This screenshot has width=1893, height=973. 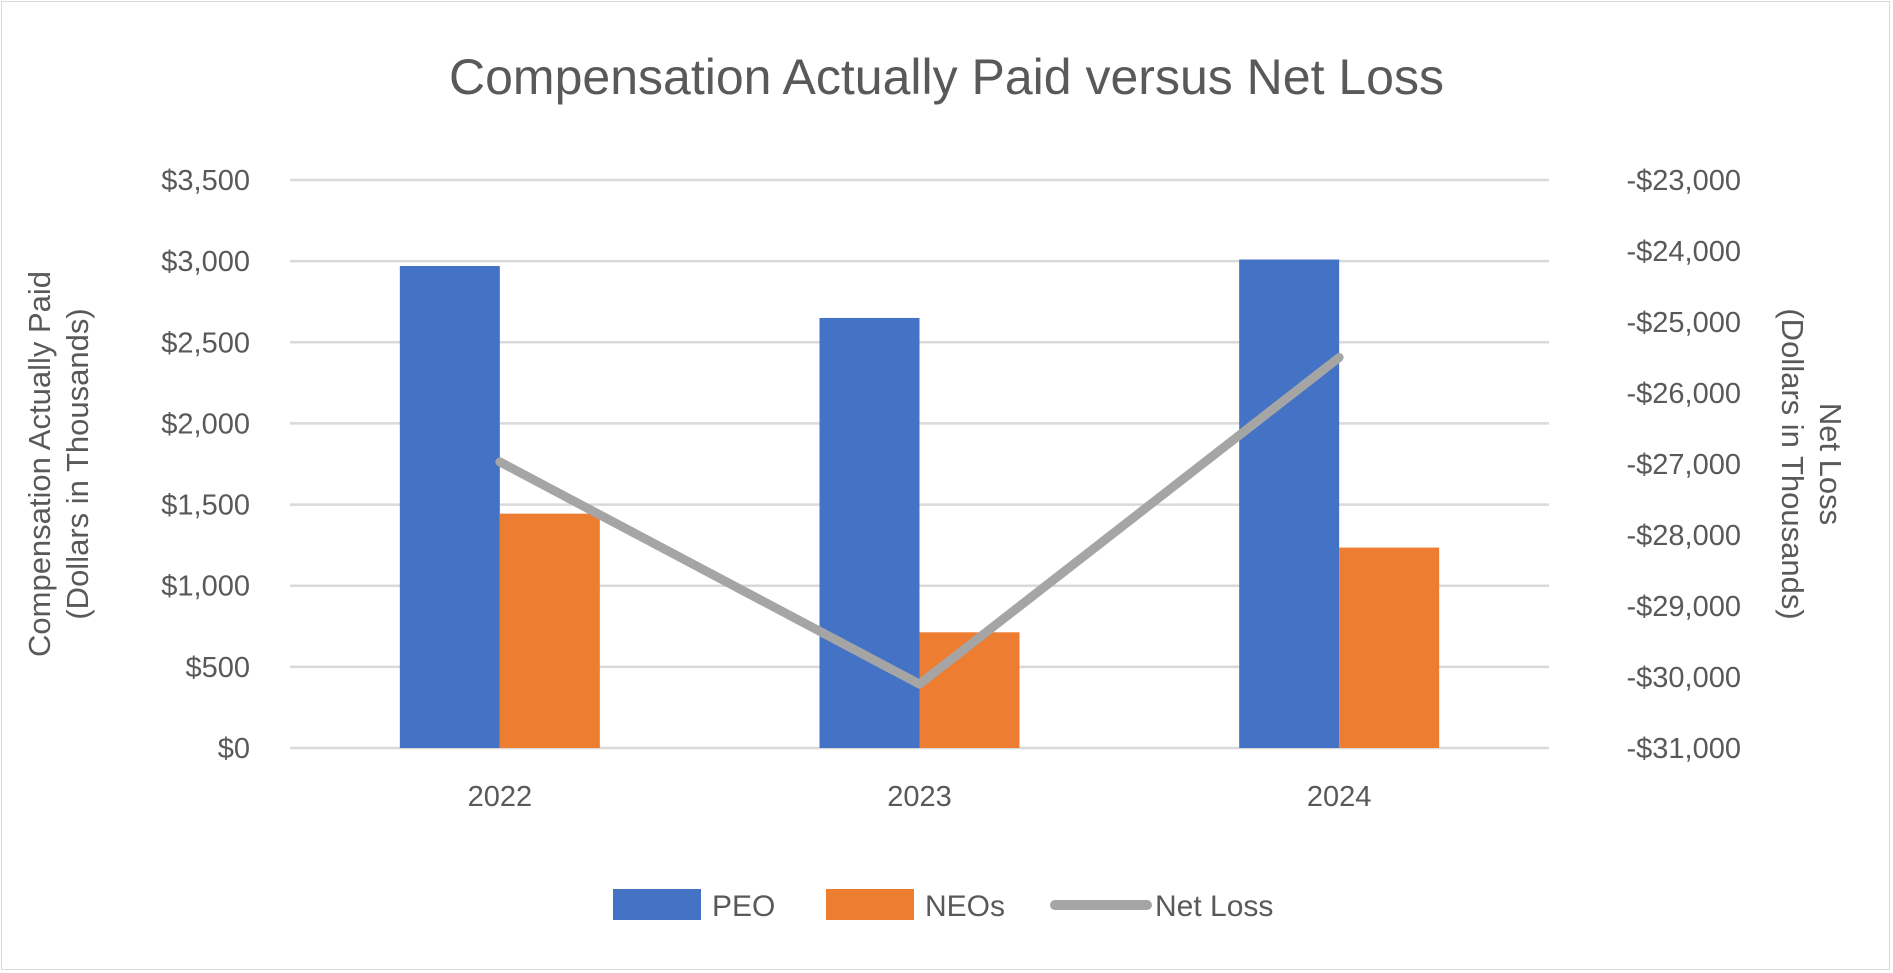 What do you see at coordinates (919, 797) in the screenshot?
I see `x-tick: 2023` at bounding box center [919, 797].